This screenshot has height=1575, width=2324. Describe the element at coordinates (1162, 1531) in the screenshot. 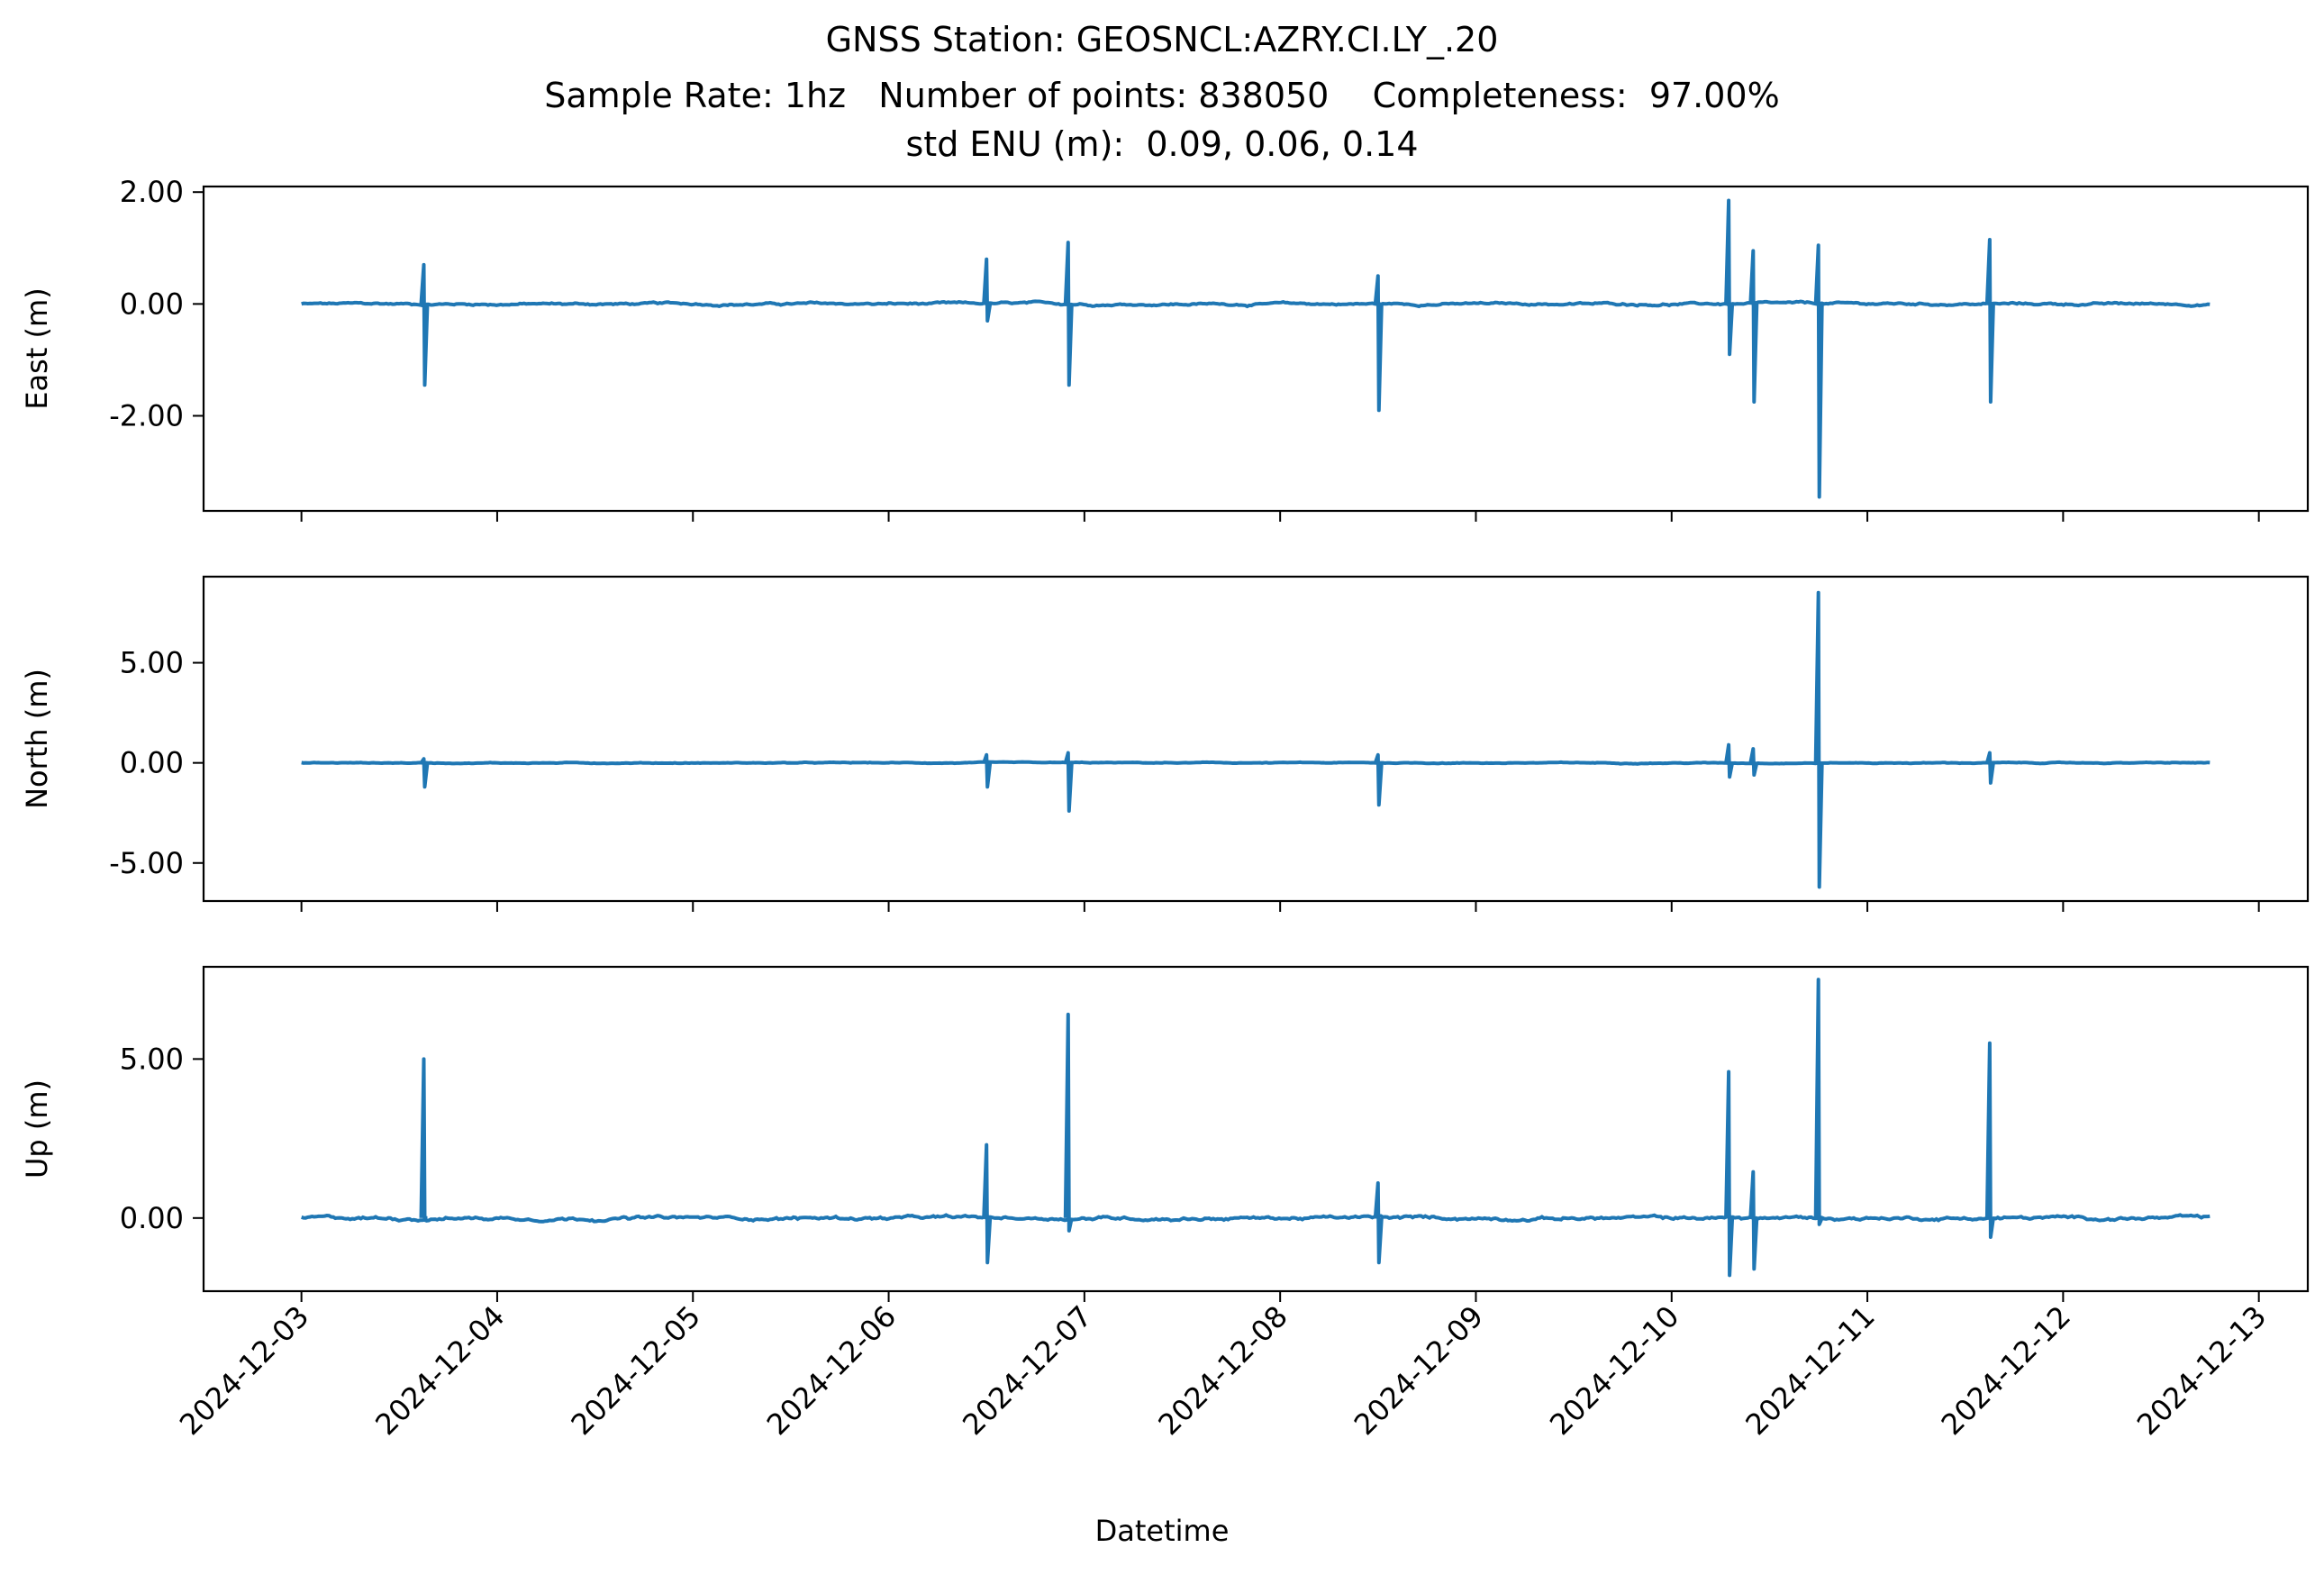

I see `x-axis-label: Datetime` at that location.